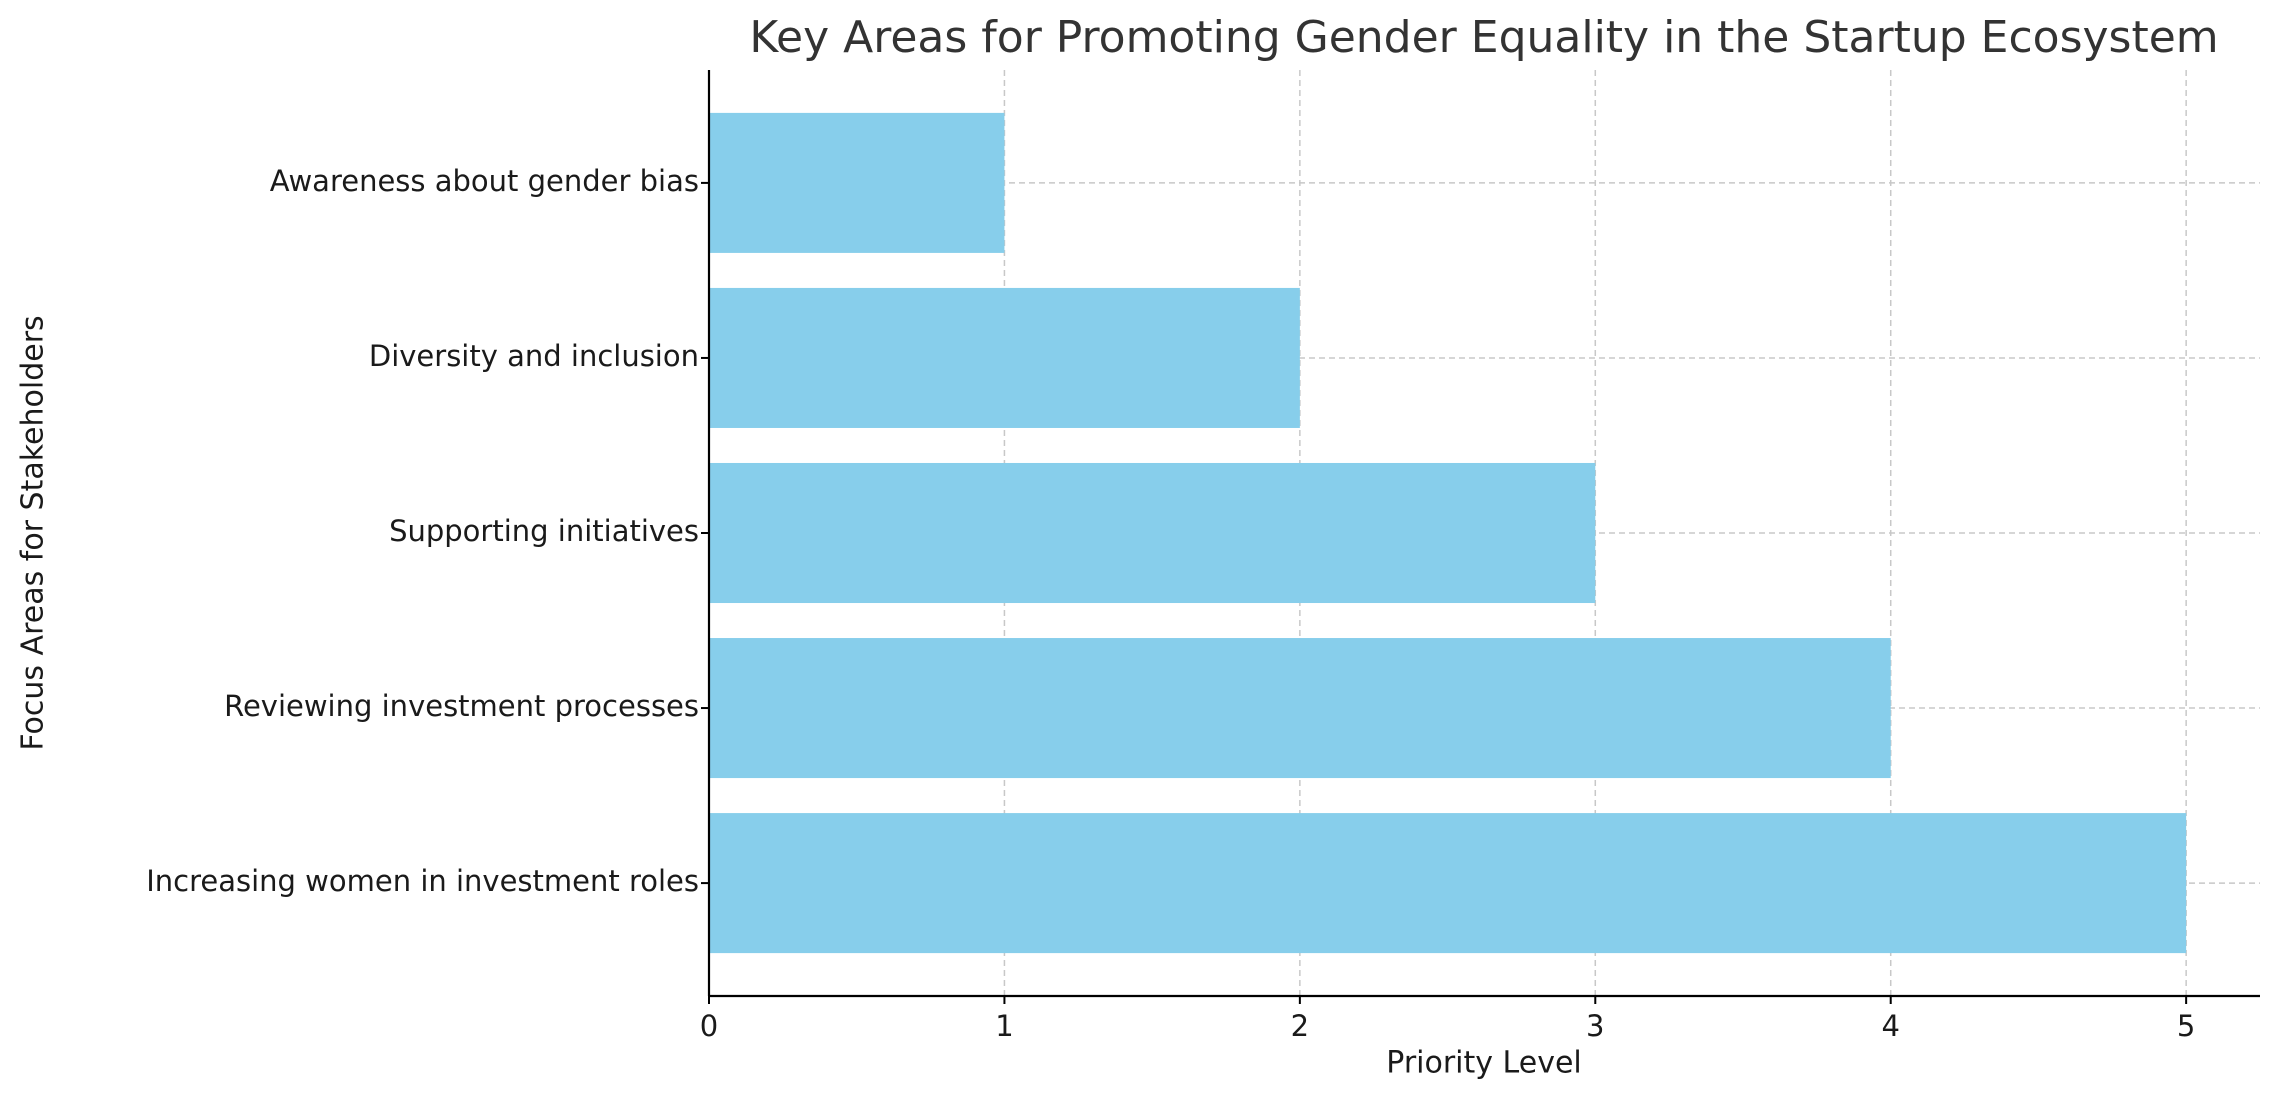  I want to click on y-axis-label: Focus Areas for Stakeholders, so click(33, 532).